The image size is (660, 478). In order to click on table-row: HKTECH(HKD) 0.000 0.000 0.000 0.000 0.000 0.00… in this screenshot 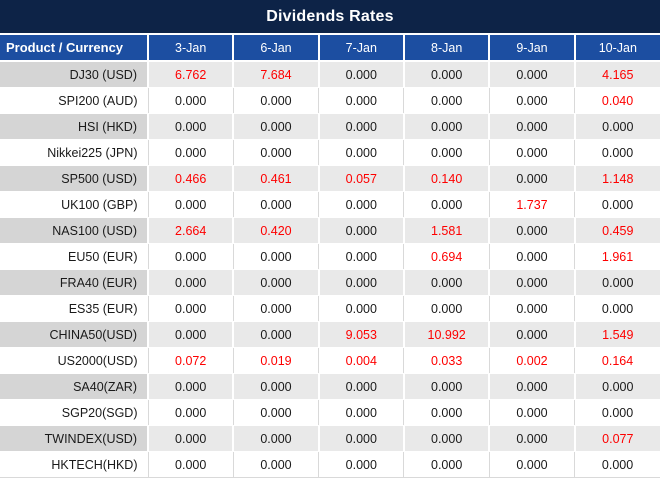, I will do `click(330, 464)`.